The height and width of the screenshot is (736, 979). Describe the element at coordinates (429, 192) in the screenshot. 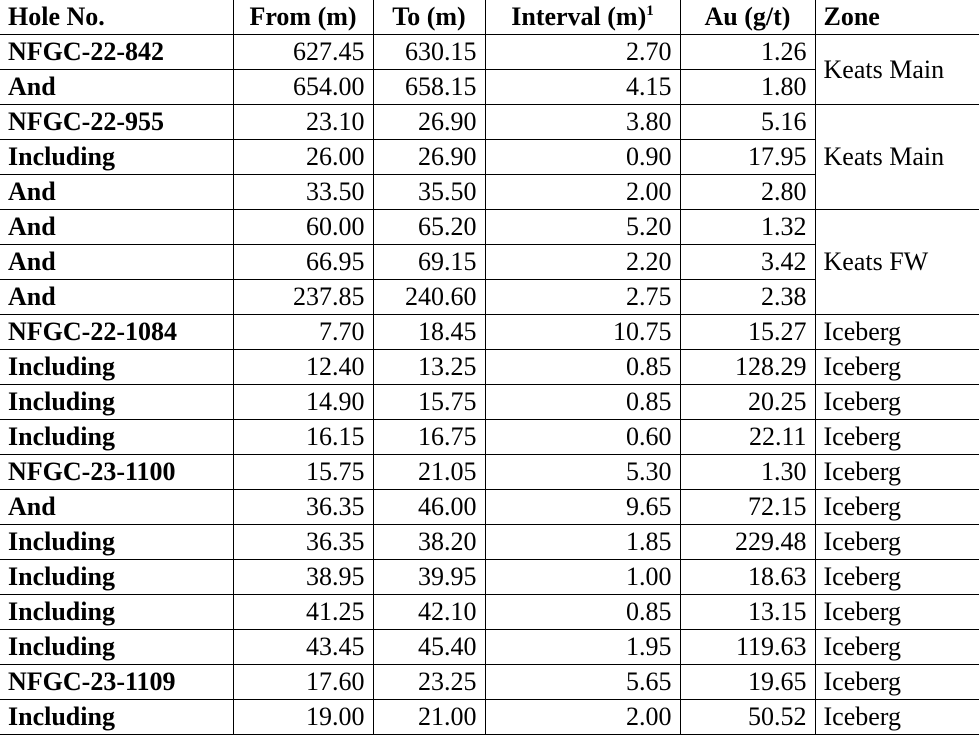

I see `value-cell: 35.50` at that location.